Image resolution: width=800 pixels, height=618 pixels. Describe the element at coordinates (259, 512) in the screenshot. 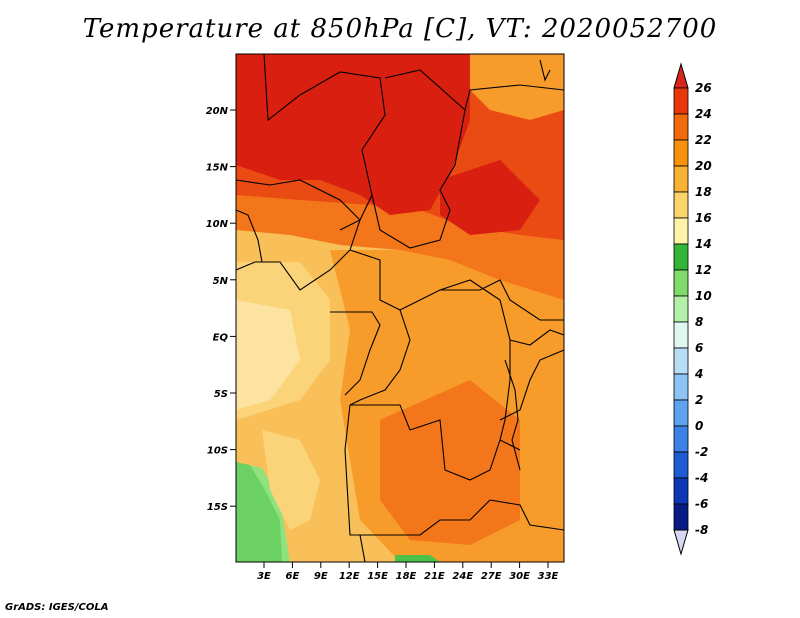

I see `field-green-dark-sw` at that location.